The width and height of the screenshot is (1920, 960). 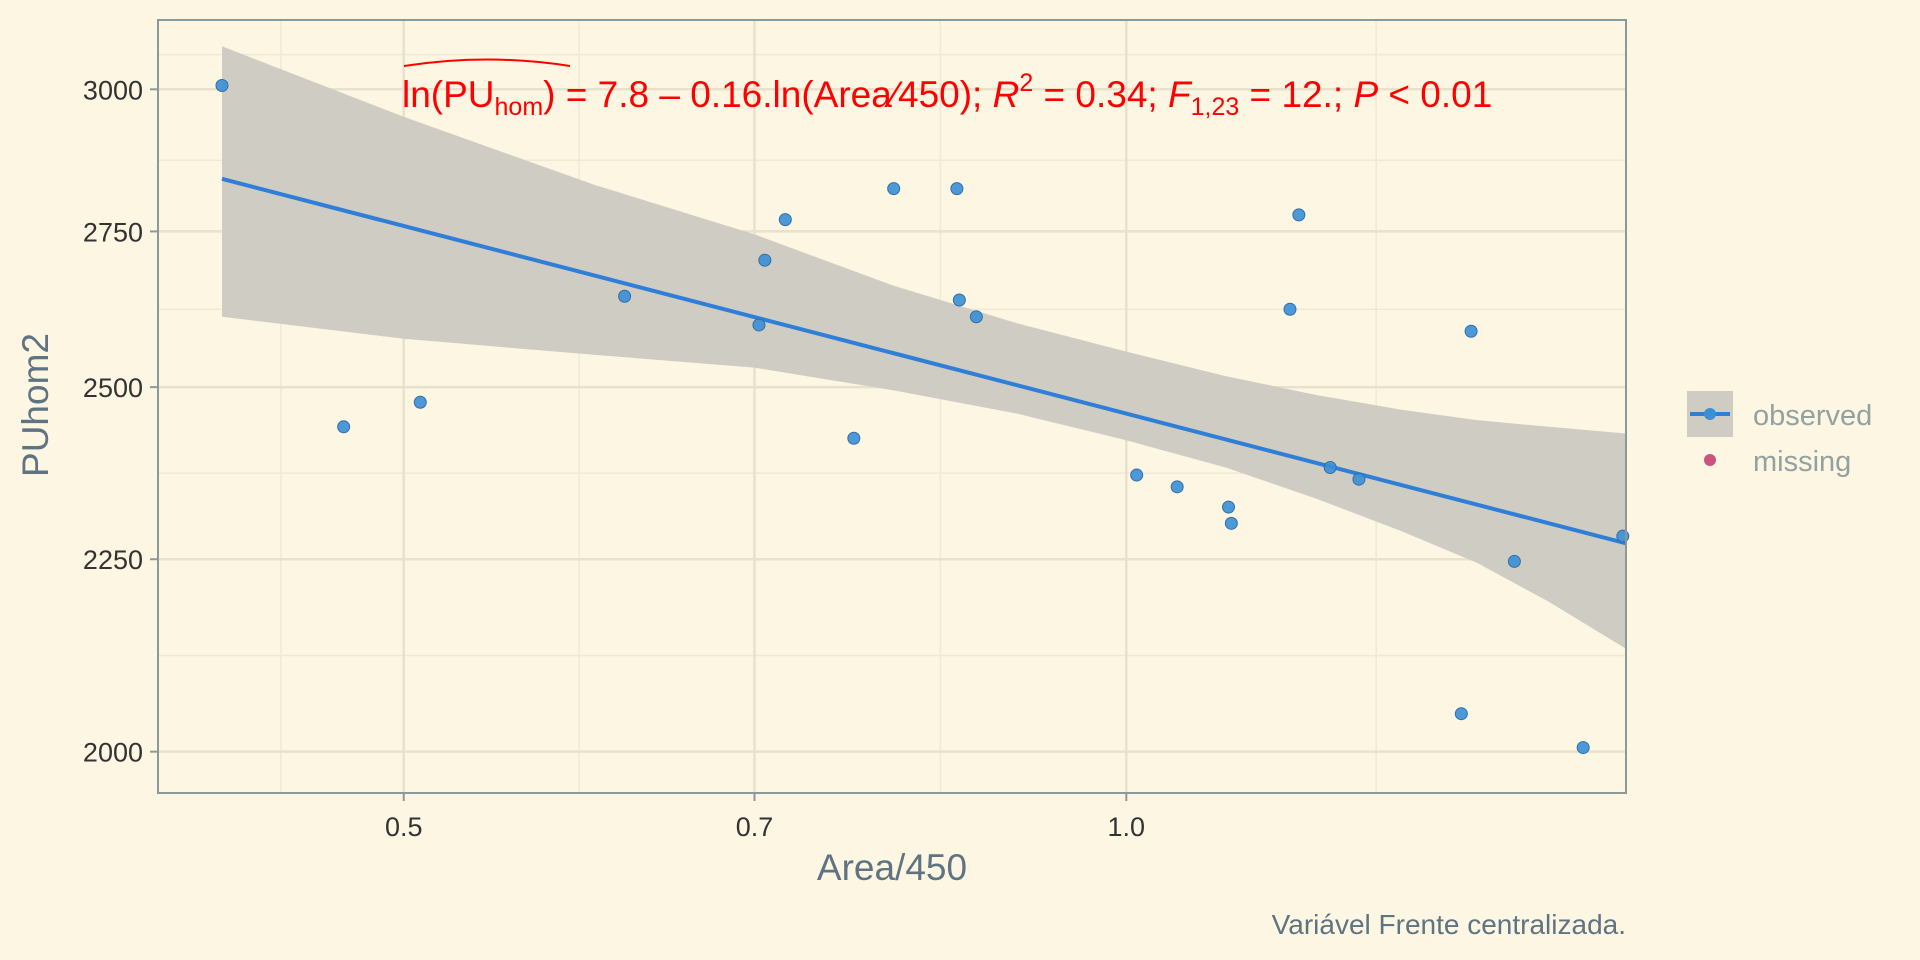 What do you see at coordinates (1779, 434) in the screenshot?
I see `legend: observed missing` at bounding box center [1779, 434].